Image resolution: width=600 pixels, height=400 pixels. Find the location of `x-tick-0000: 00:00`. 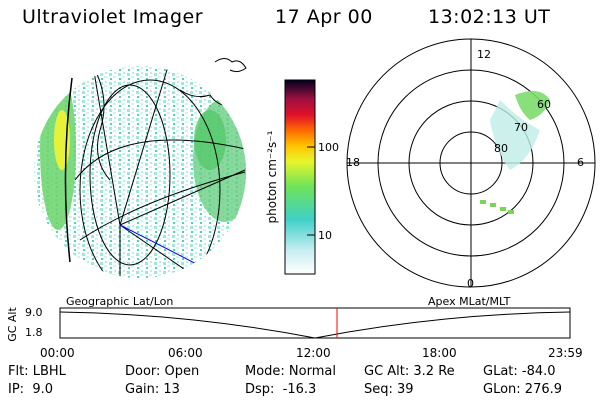

x-tick-0000: 00:00 is located at coordinates (57, 353).